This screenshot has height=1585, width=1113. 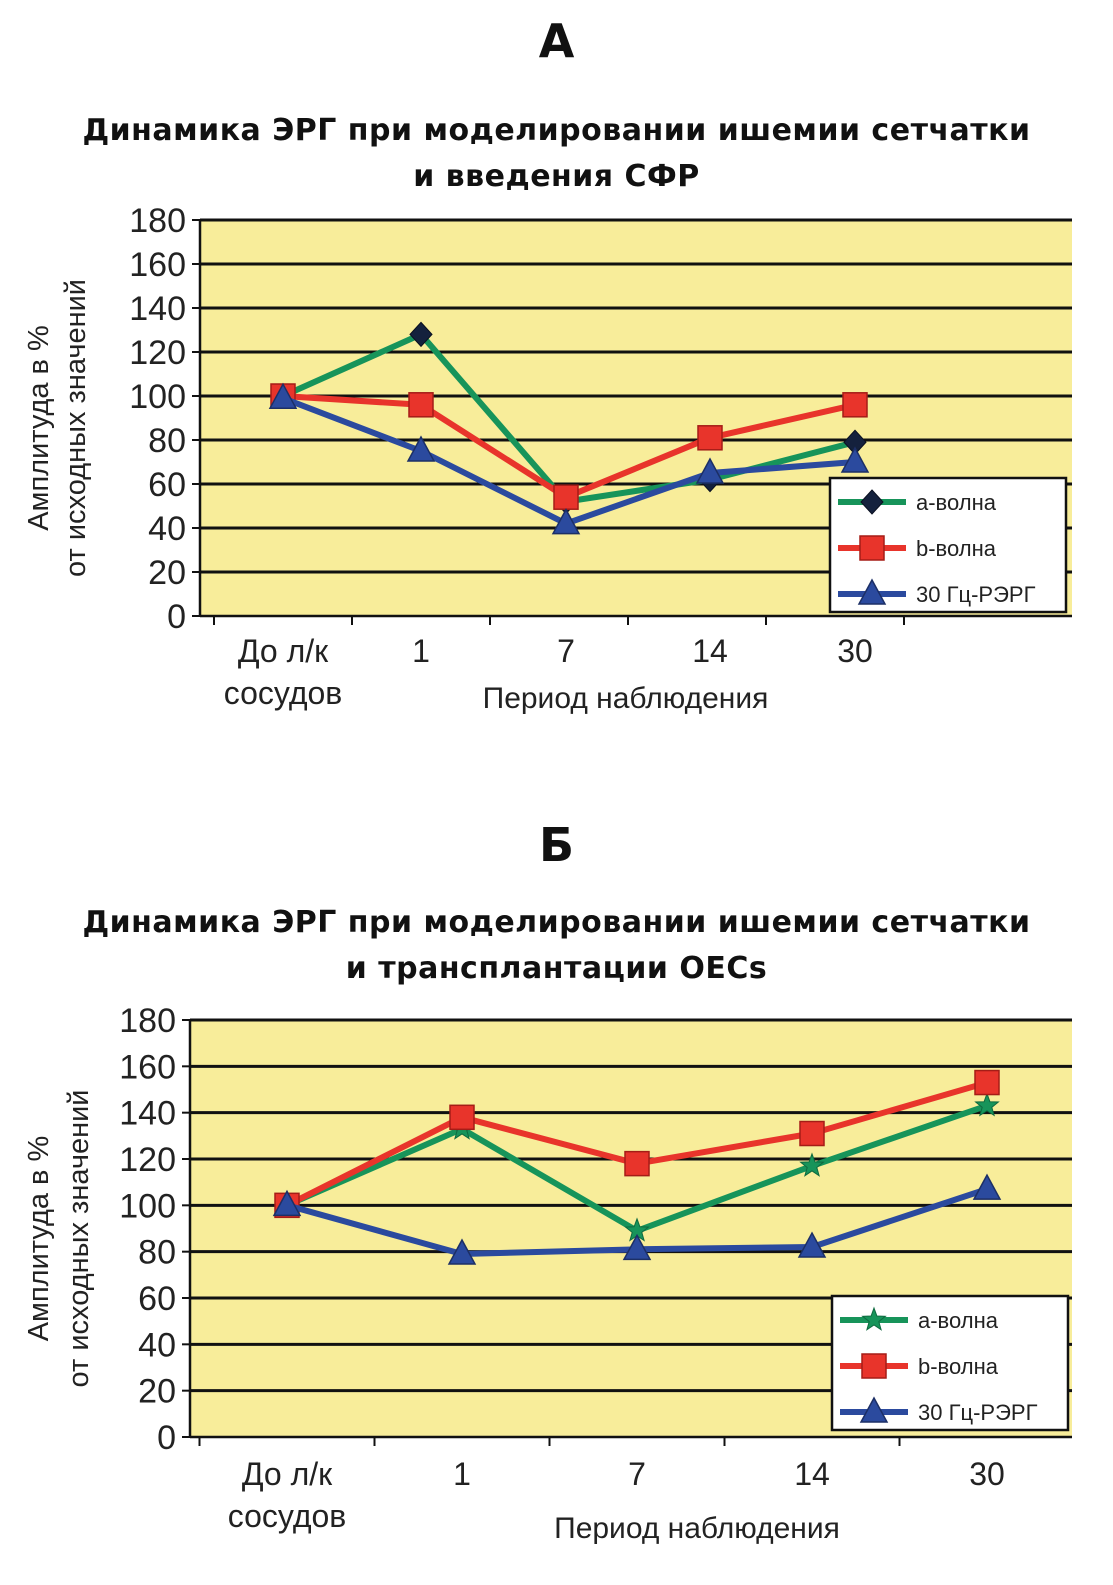 What do you see at coordinates (556, 845) in the screenshot?
I see `panel-letter-b: Б` at bounding box center [556, 845].